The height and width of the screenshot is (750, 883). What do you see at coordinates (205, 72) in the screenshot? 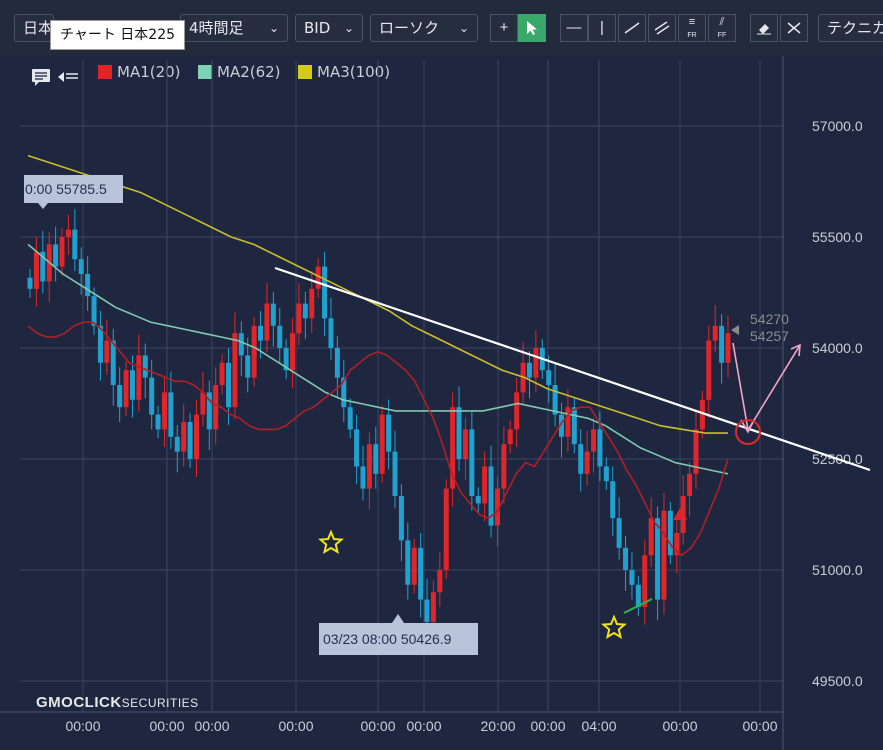
I see `legend-ma2-swatch` at bounding box center [205, 72].